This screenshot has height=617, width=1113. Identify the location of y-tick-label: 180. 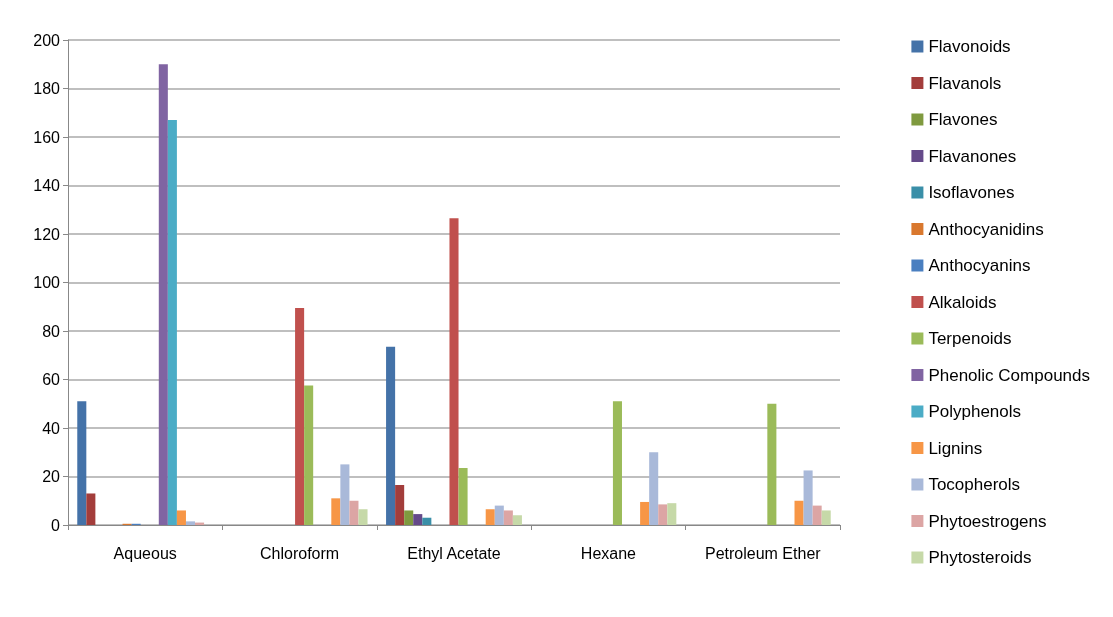
(47, 88).